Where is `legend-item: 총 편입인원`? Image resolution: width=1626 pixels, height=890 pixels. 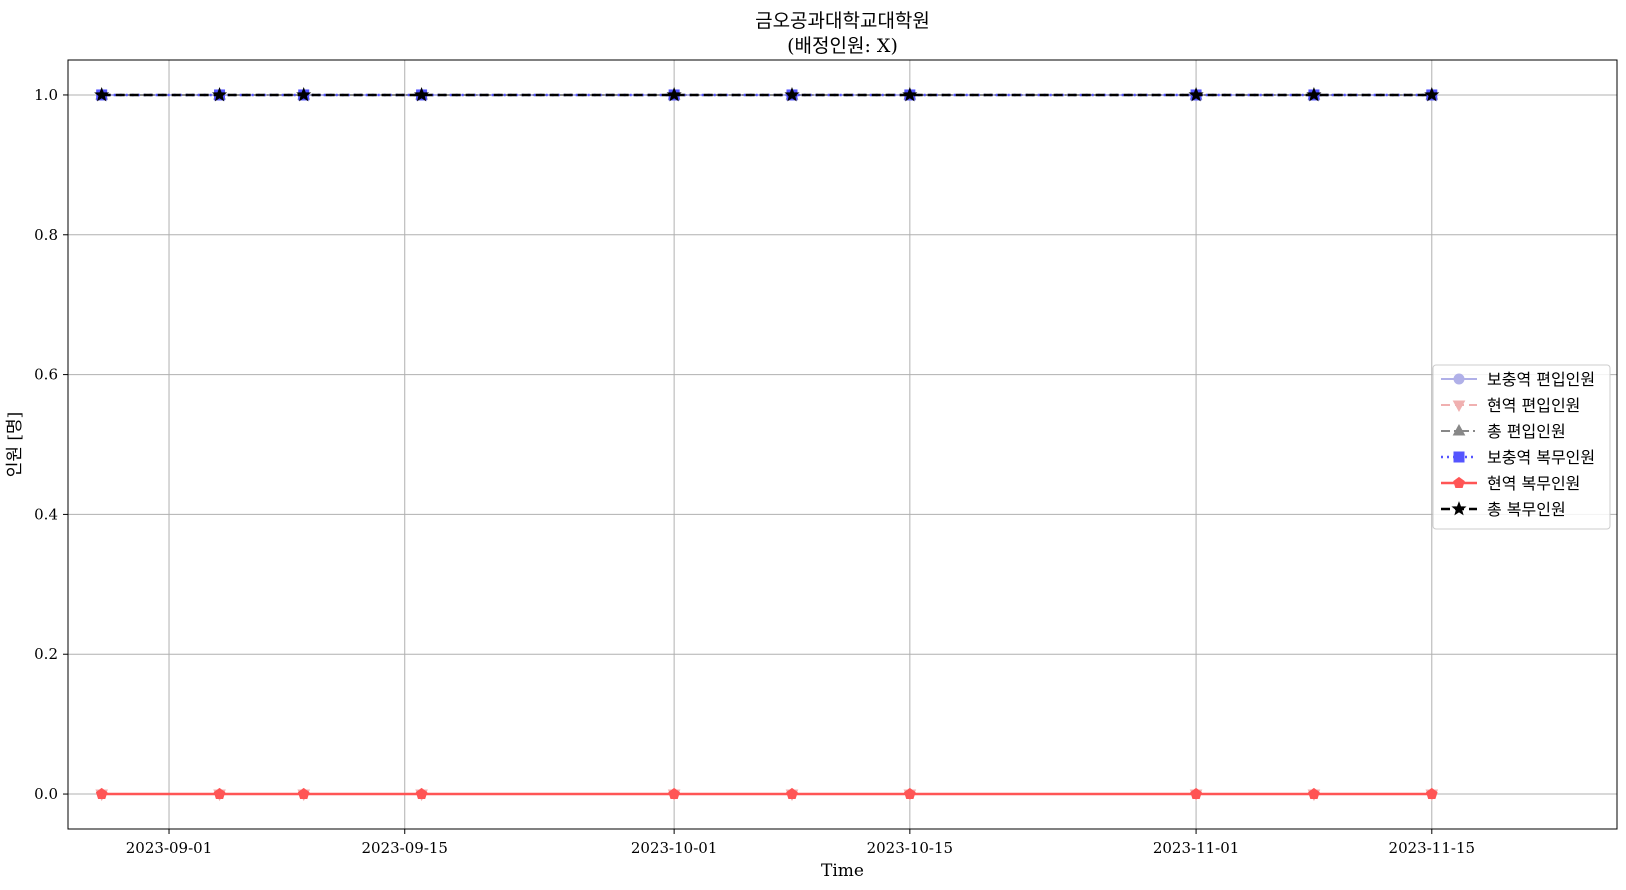
legend-item: 총 편입인원 is located at coordinates (1503, 431).